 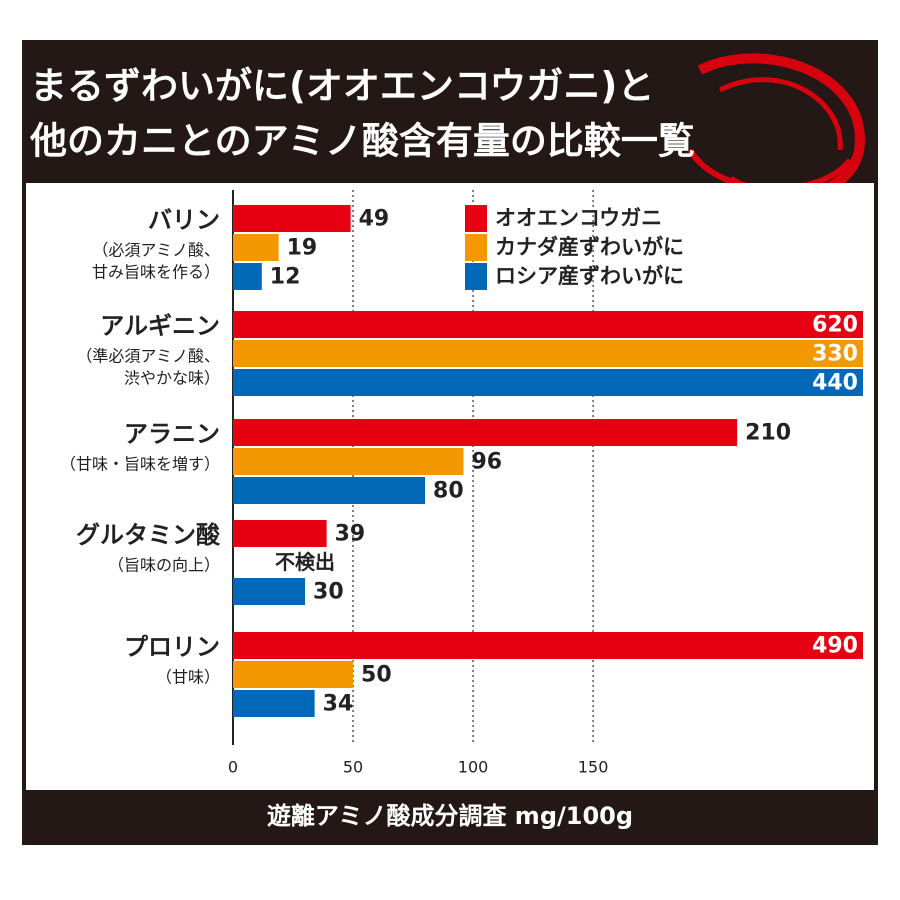 What do you see at coordinates (148, 356) in the screenshot?
I see `category-note: （準必須アミノ酸、` at bounding box center [148, 356].